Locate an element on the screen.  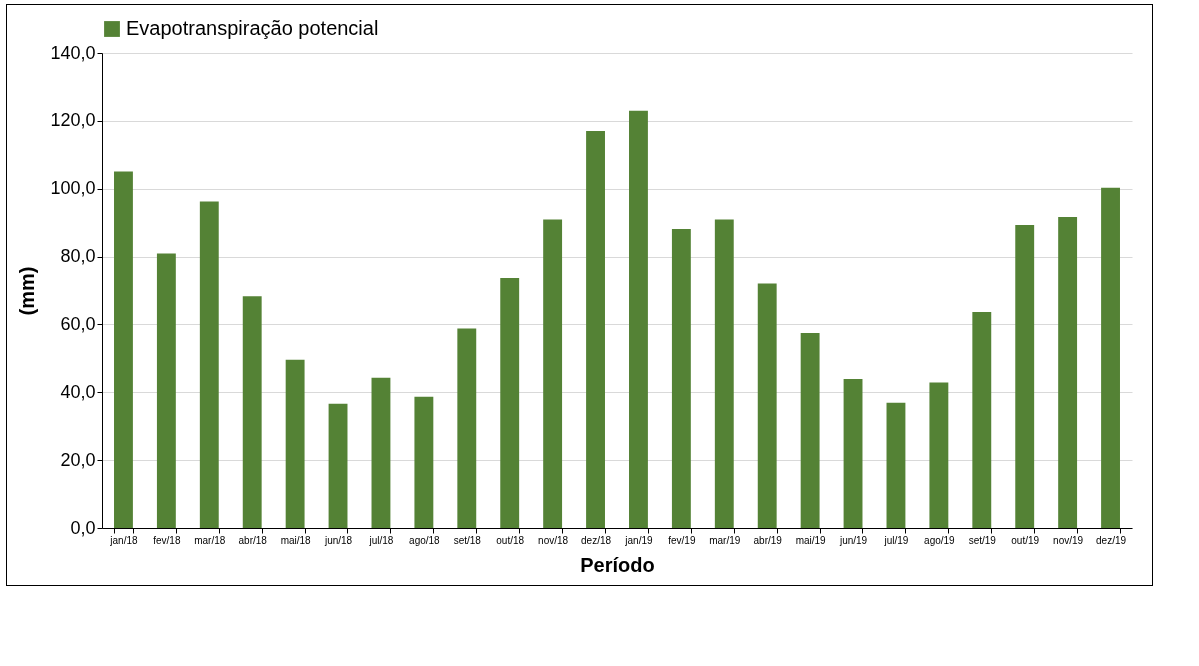
y-tick-label: 100,0 is located at coordinates (73, 188).